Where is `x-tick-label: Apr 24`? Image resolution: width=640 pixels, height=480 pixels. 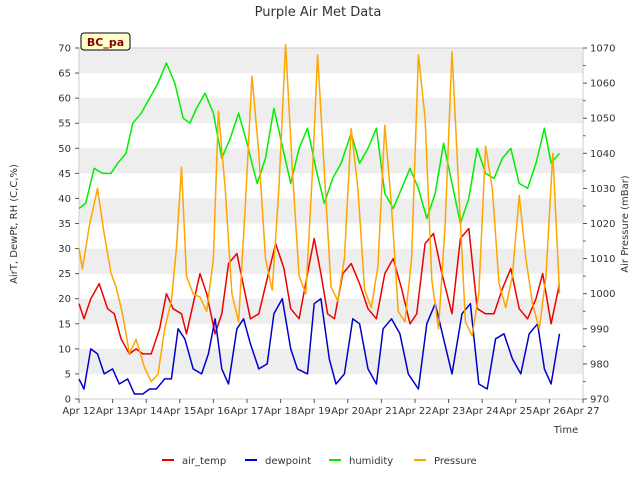
x-tick-label: Apr 24 is located at coordinates (482, 411).